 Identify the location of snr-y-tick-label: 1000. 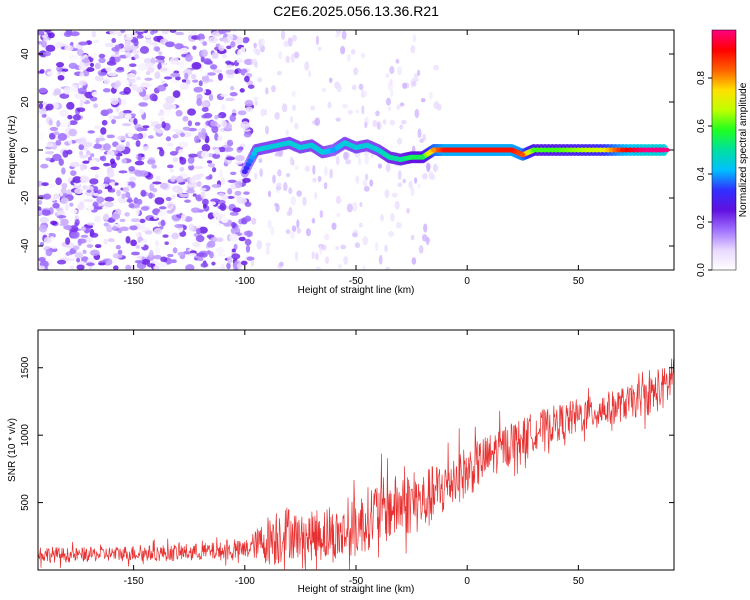
(25, 435).